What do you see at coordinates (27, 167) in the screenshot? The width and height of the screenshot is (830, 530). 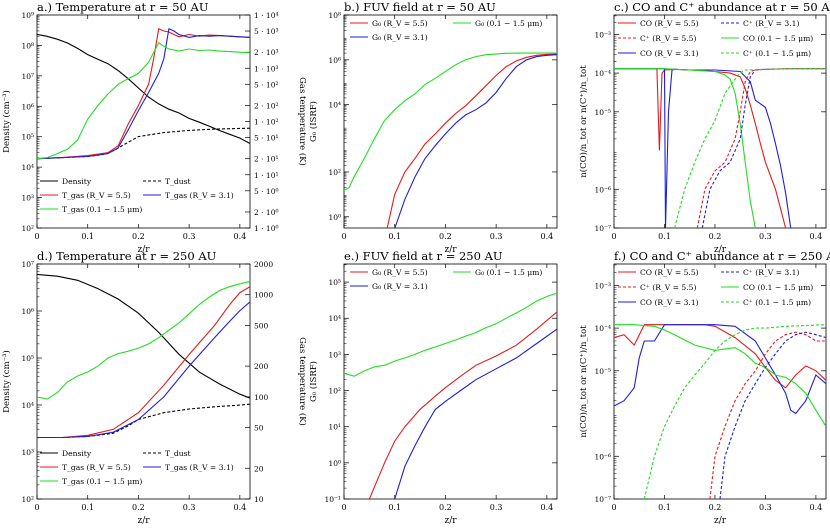 I see `y-tick-label: 10⁴` at bounding box center [27, 167].